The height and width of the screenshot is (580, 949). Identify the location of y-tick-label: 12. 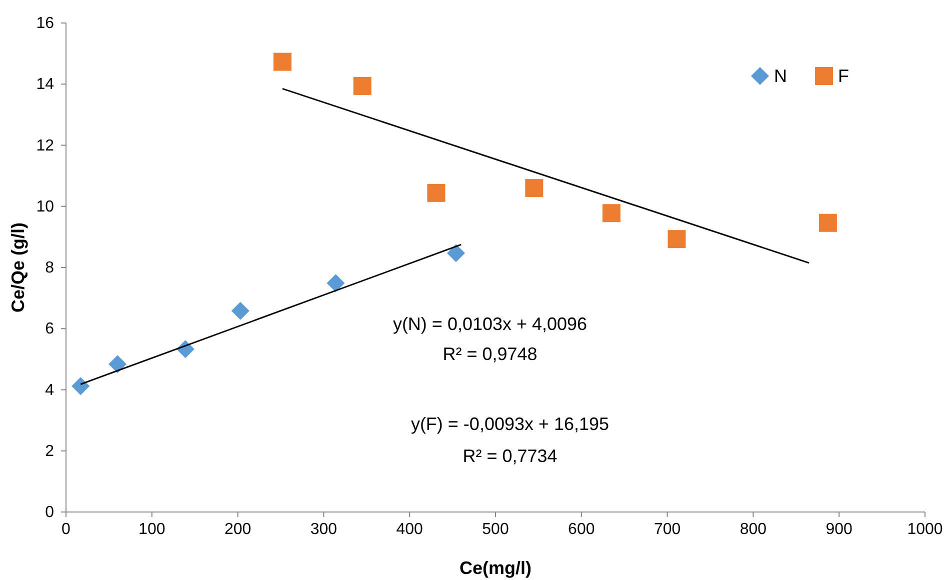
(45, 145).